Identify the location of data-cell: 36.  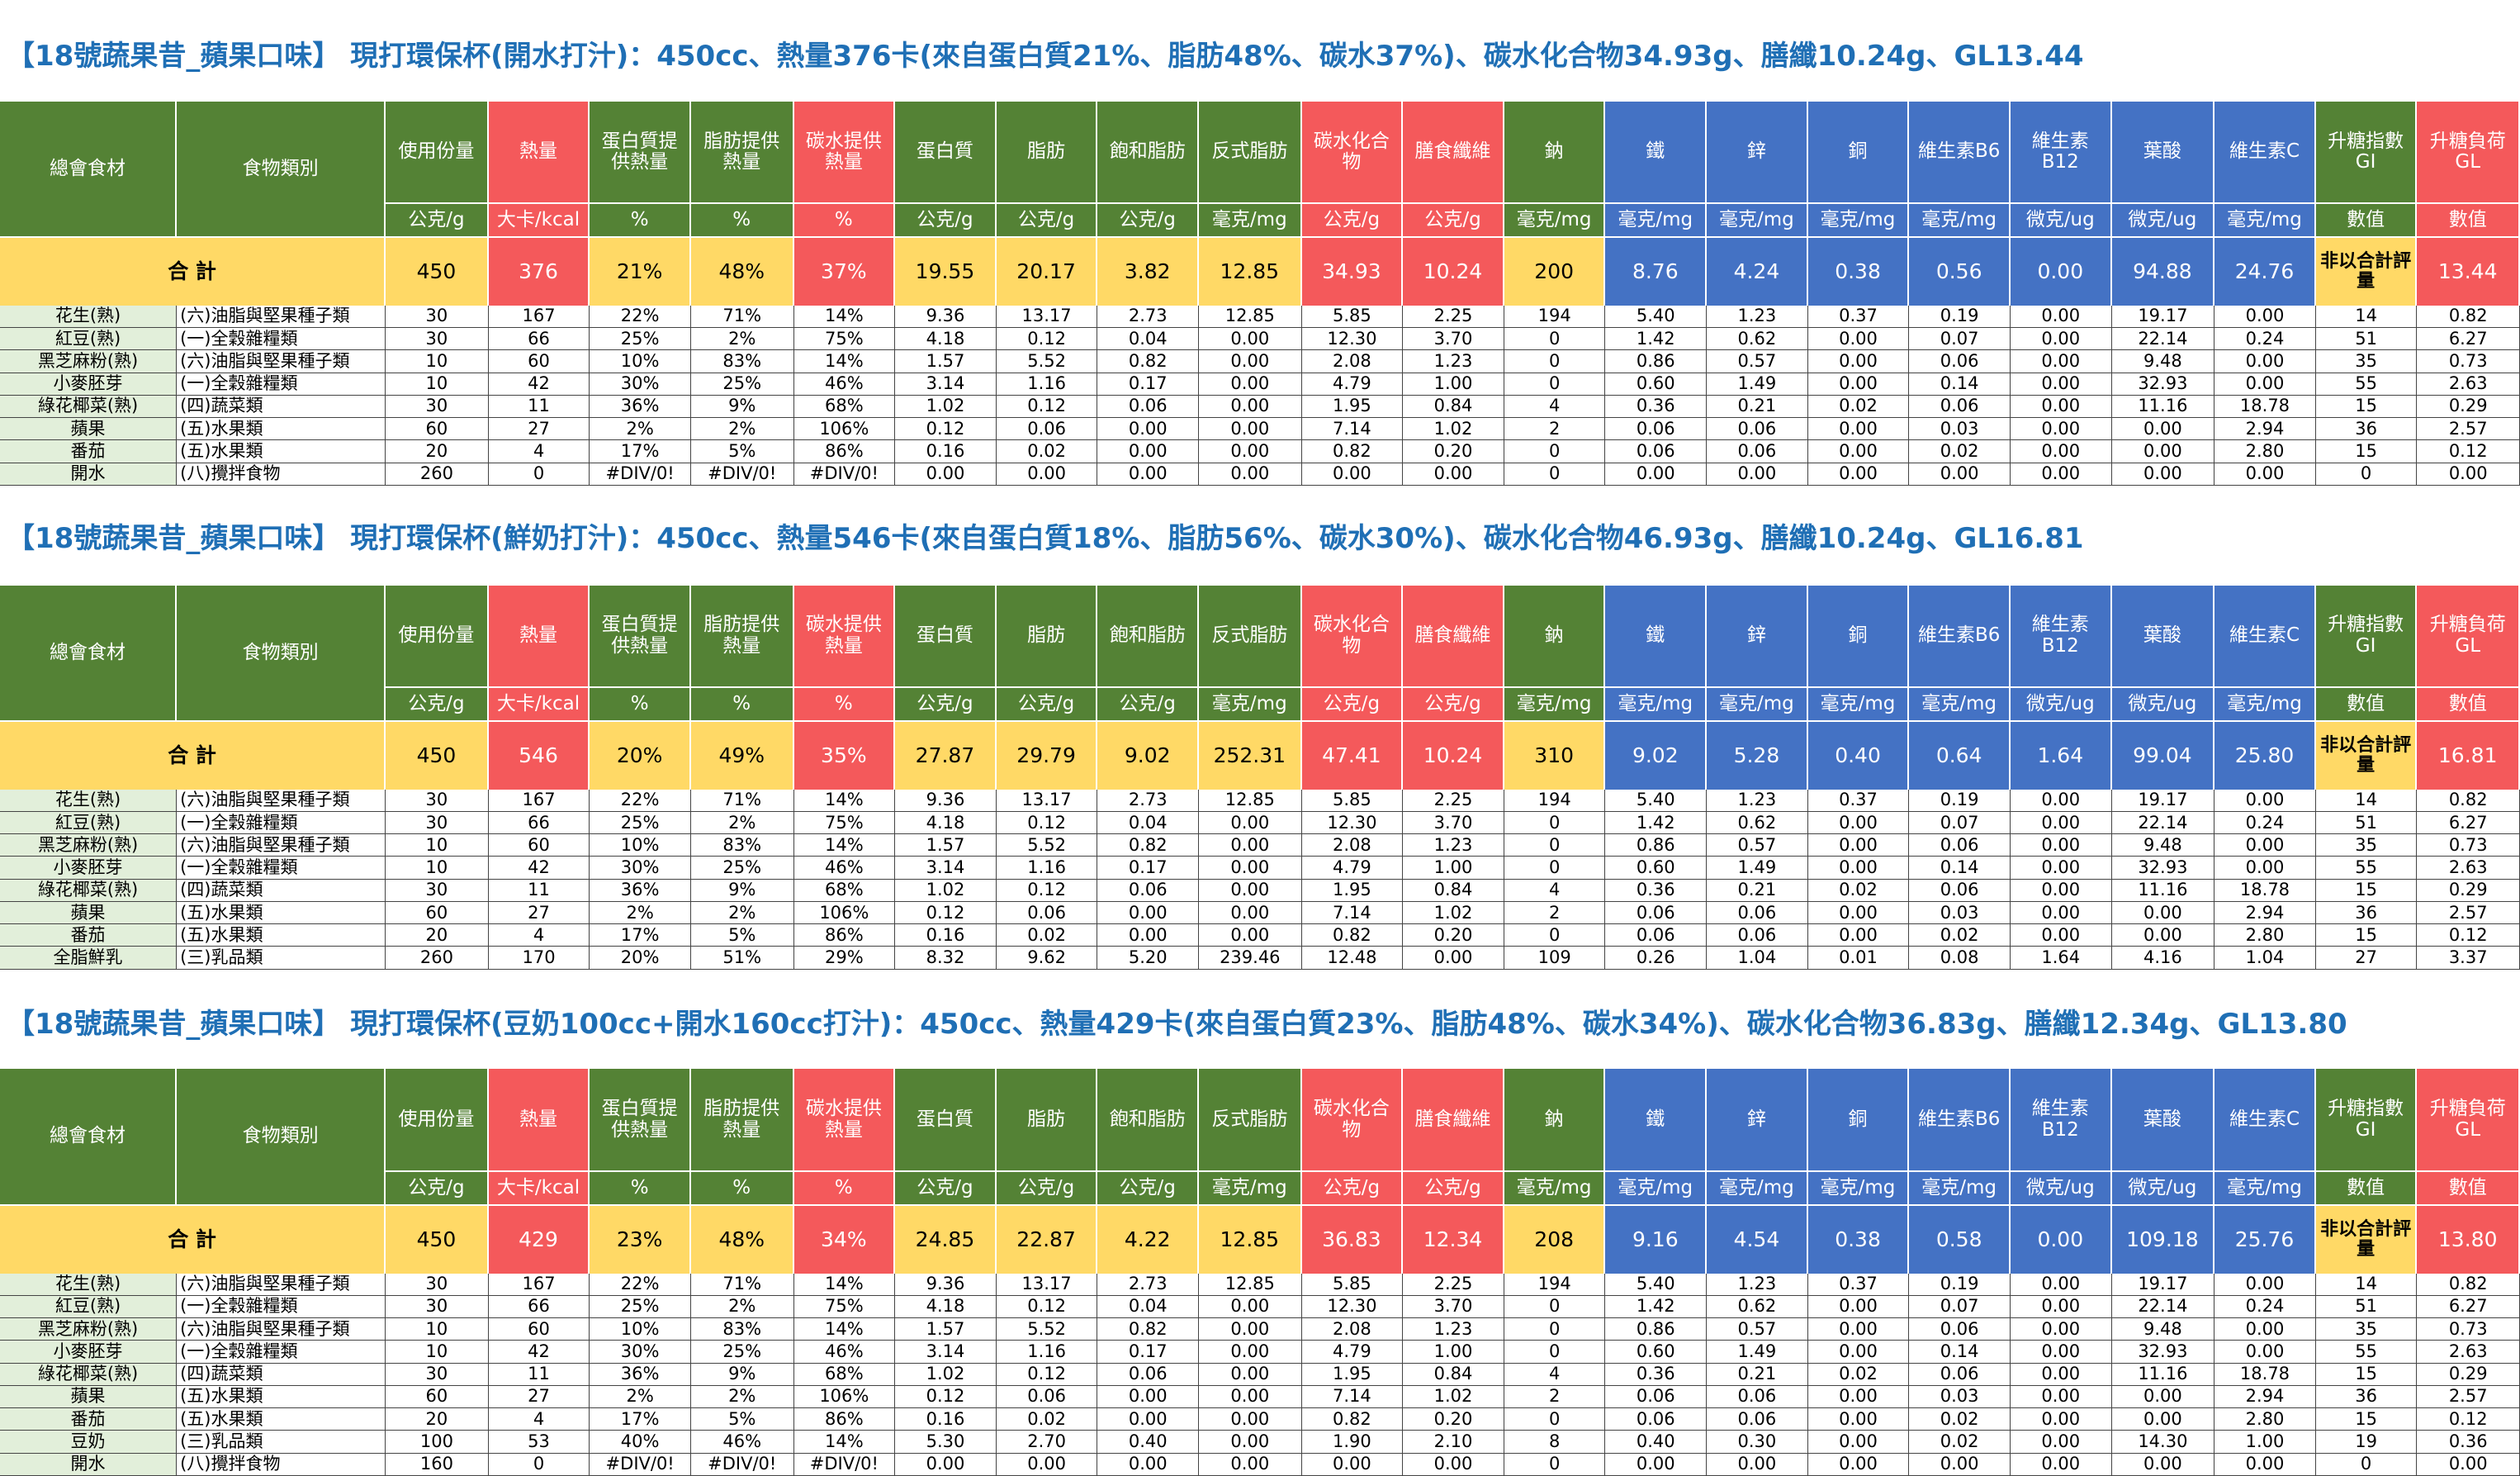
(2366, 430).